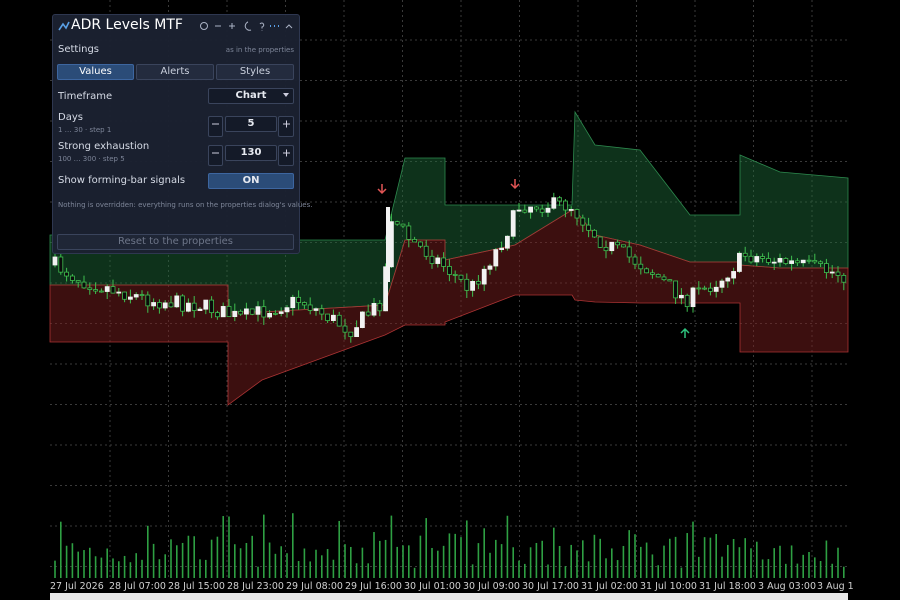 The image size is (900, 600). I want to click on row-label: Days, so click(70, 117).